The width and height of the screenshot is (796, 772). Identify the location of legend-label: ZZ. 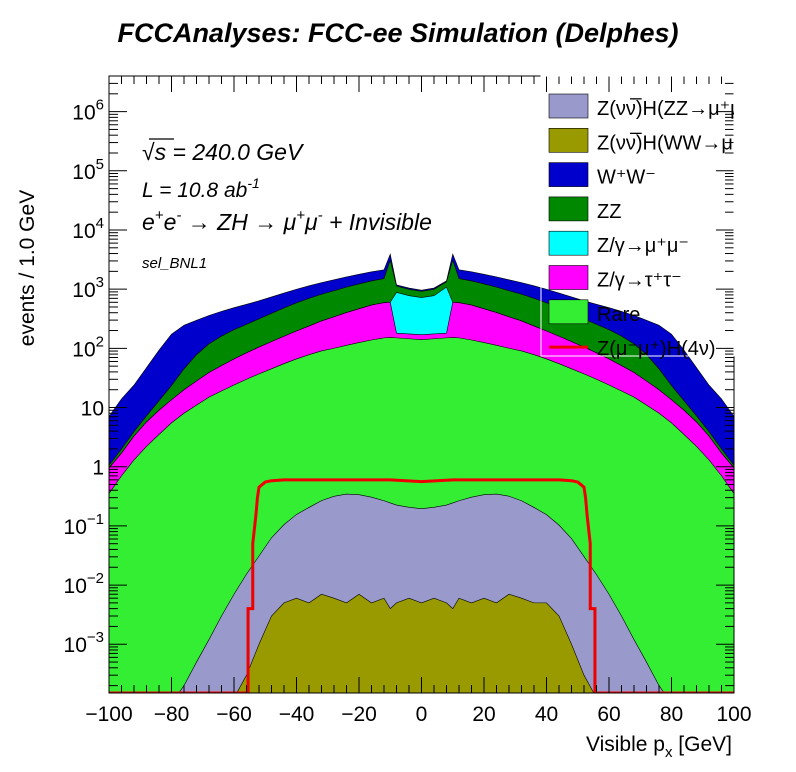
(609, 212).